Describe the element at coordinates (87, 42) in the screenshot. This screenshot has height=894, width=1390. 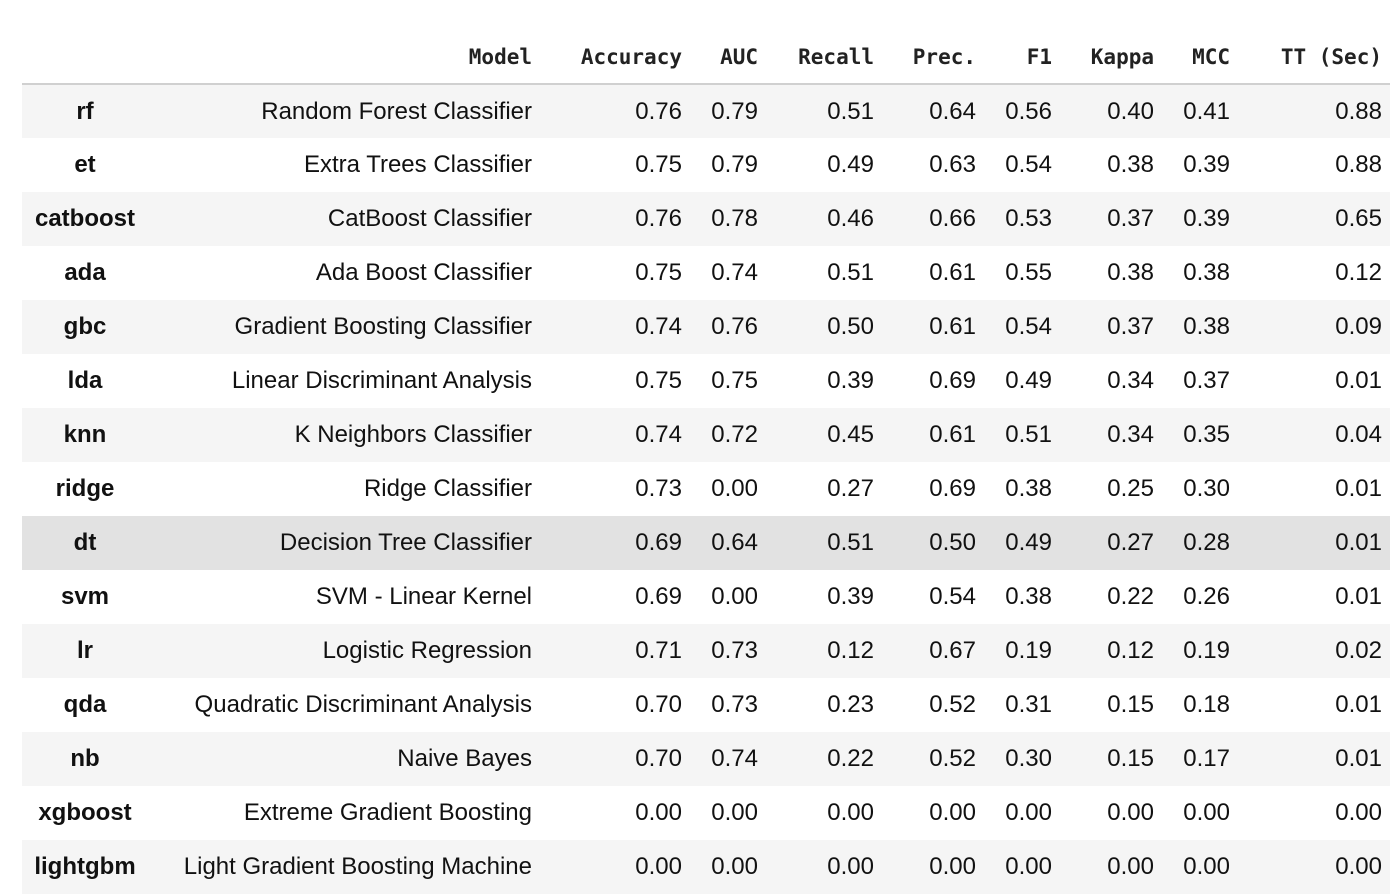
I see `header-index` at that location.